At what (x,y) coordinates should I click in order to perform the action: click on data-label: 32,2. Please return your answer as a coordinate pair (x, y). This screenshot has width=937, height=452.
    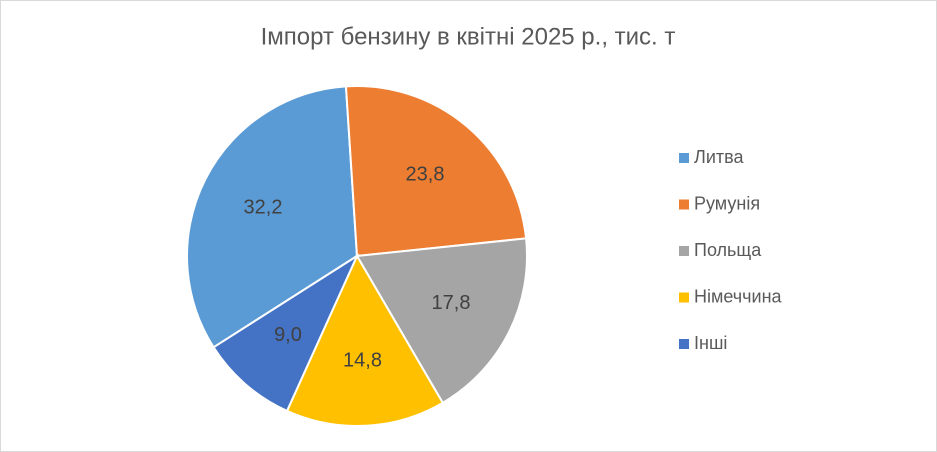
    Looking at the image, I should click on (263, 208).